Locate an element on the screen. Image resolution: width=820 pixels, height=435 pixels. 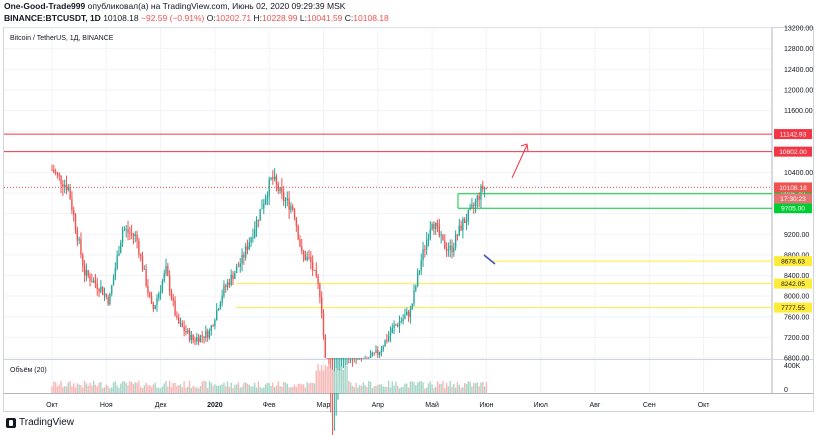
x-tick-label: Авг is located at coordinates (595, 405).